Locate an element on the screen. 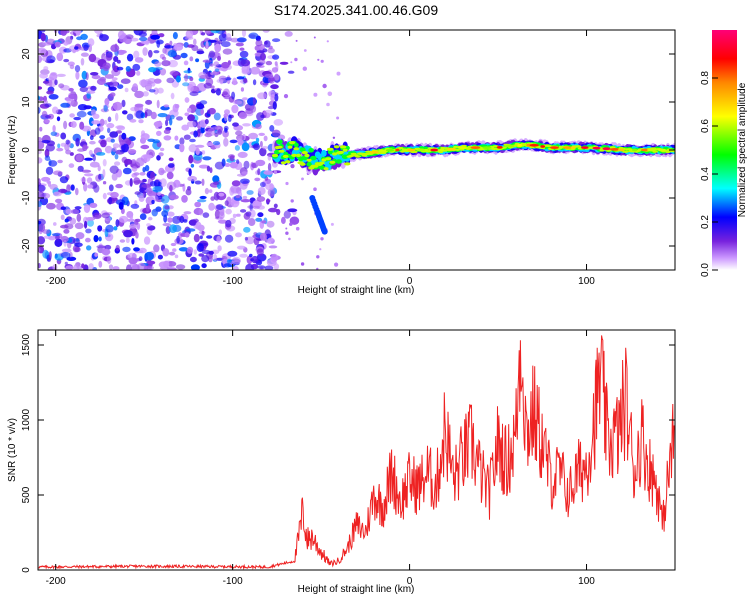 Image resolution: width=750 pixels, height=600 pixels. y-tick-label: 0 is located at coordinates (26, 570).